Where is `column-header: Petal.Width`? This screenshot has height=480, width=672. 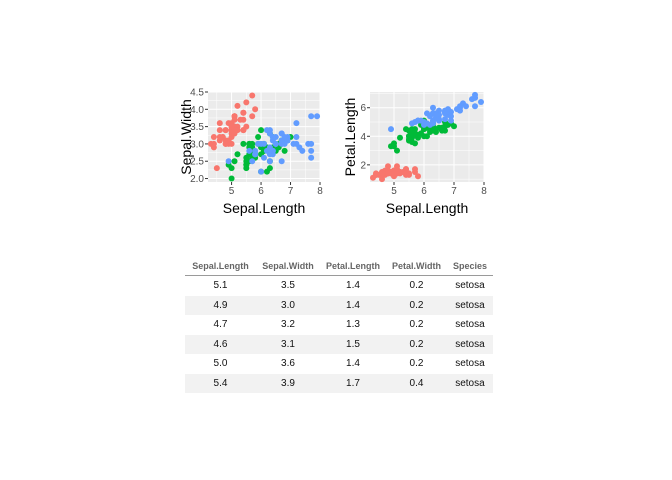 column-header: Petal.Width is located at coordinates (416, 266).